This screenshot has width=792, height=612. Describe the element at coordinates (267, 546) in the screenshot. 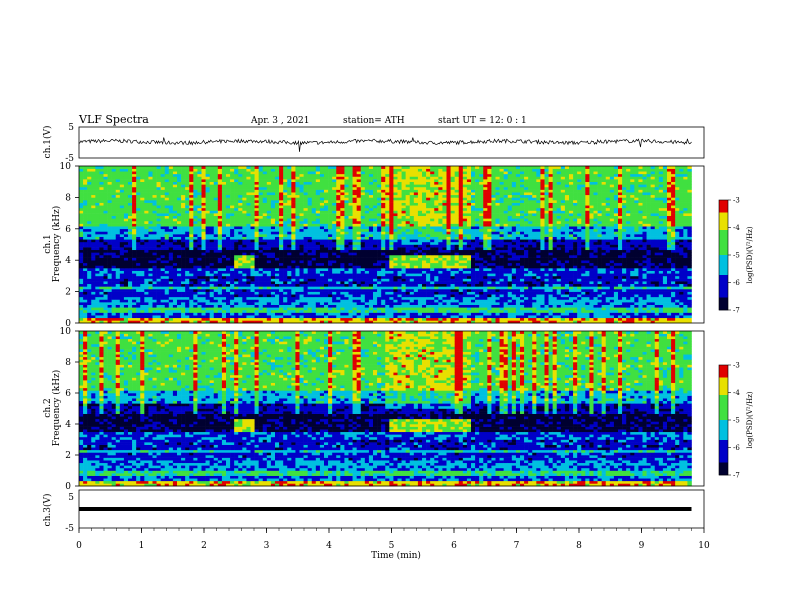

I see `x-tick-label: 3` at that location.